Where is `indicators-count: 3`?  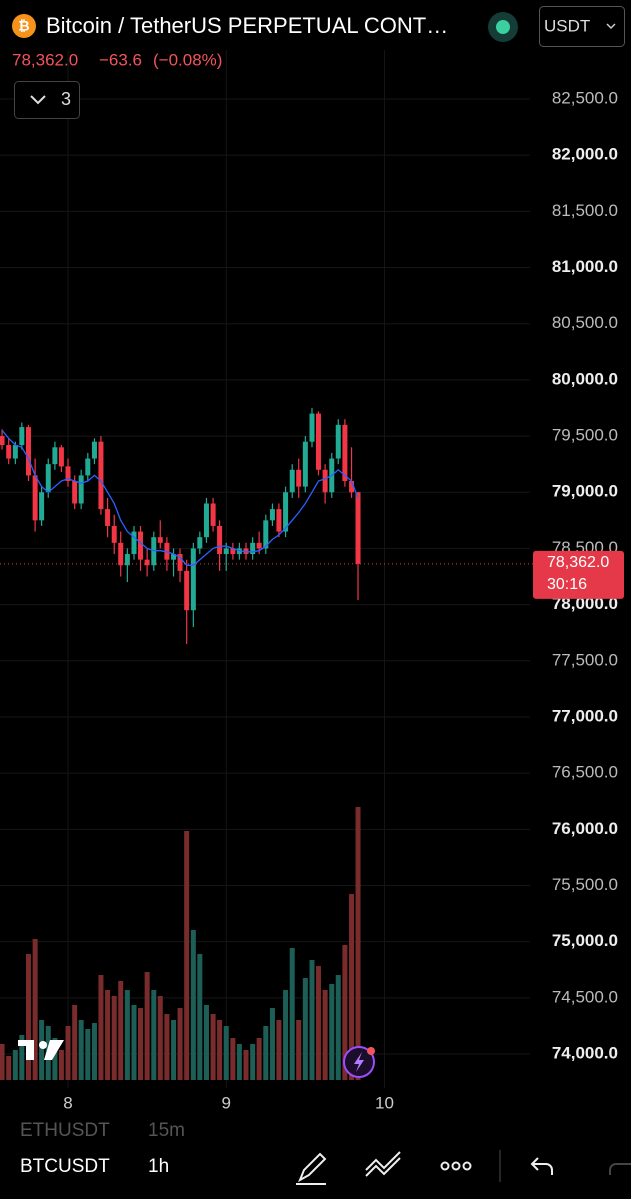
indicators-count: 3 is located at coordinates (66, 99).